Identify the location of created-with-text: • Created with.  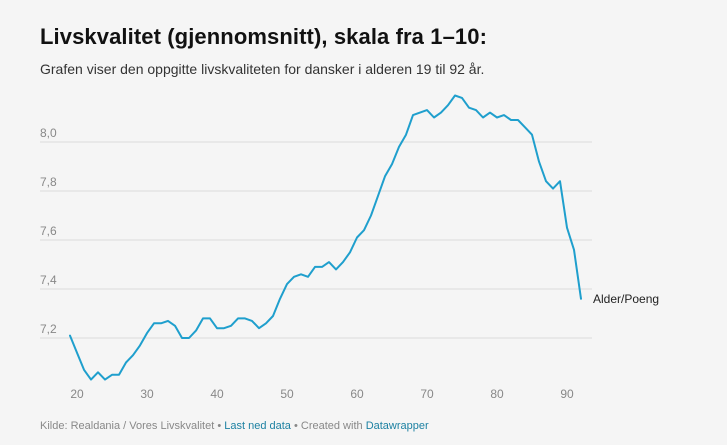
(328, 426).